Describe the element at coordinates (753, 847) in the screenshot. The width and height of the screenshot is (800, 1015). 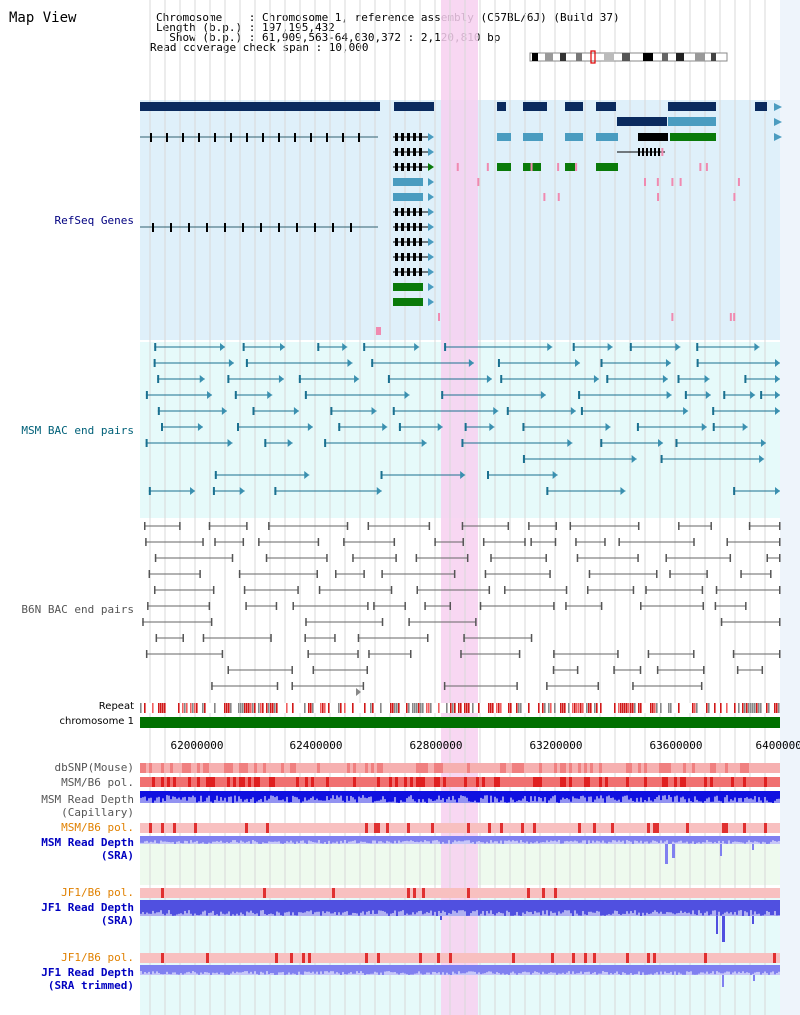
I see `depth-spike` at that location.